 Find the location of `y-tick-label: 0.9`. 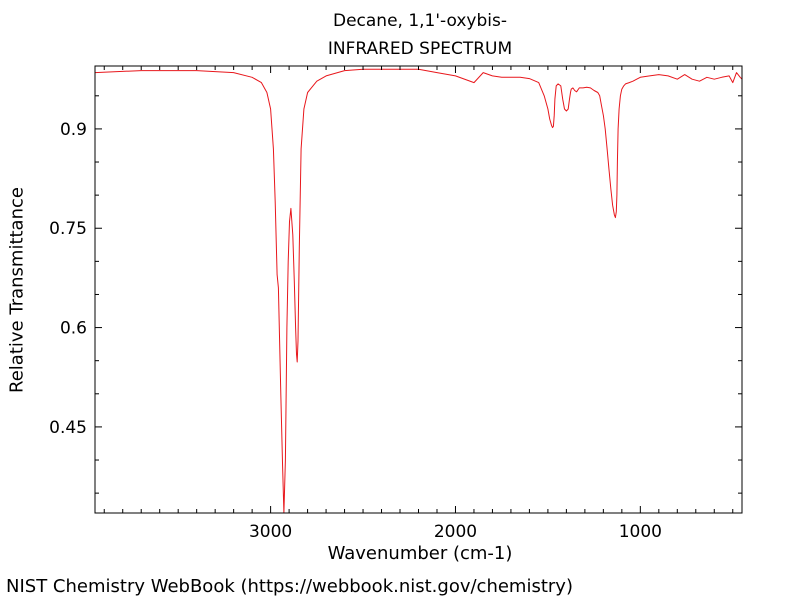

y-tick-label: 0.9 is located at coordinates (73, 130).